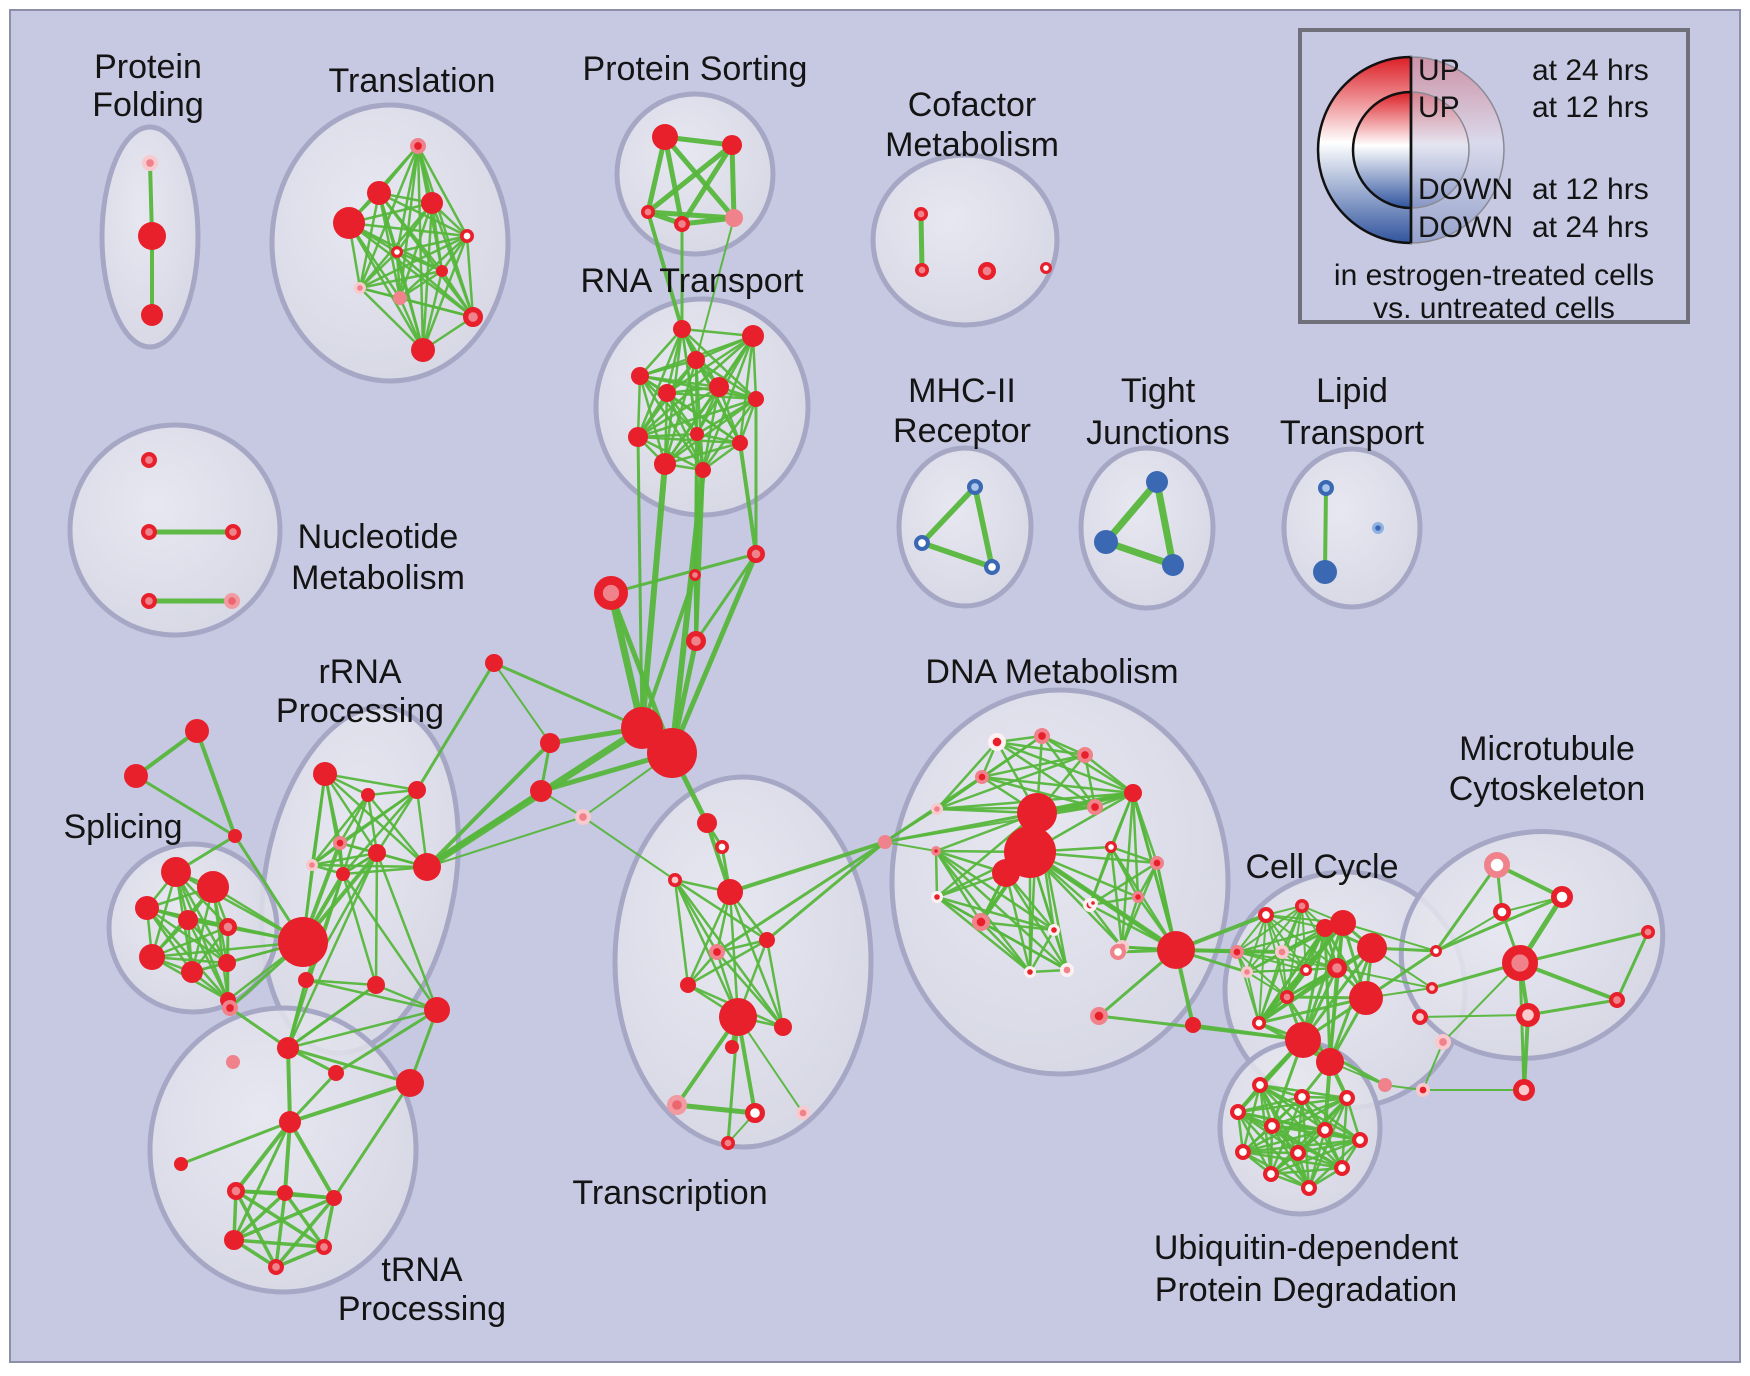 This screenshot has height=1376, width=1750. What do you see at coordinates (1590, 227) in the screenshot?
I see `legend-row-3-time: at 24 hrs` at bounding box center [1590, 227].